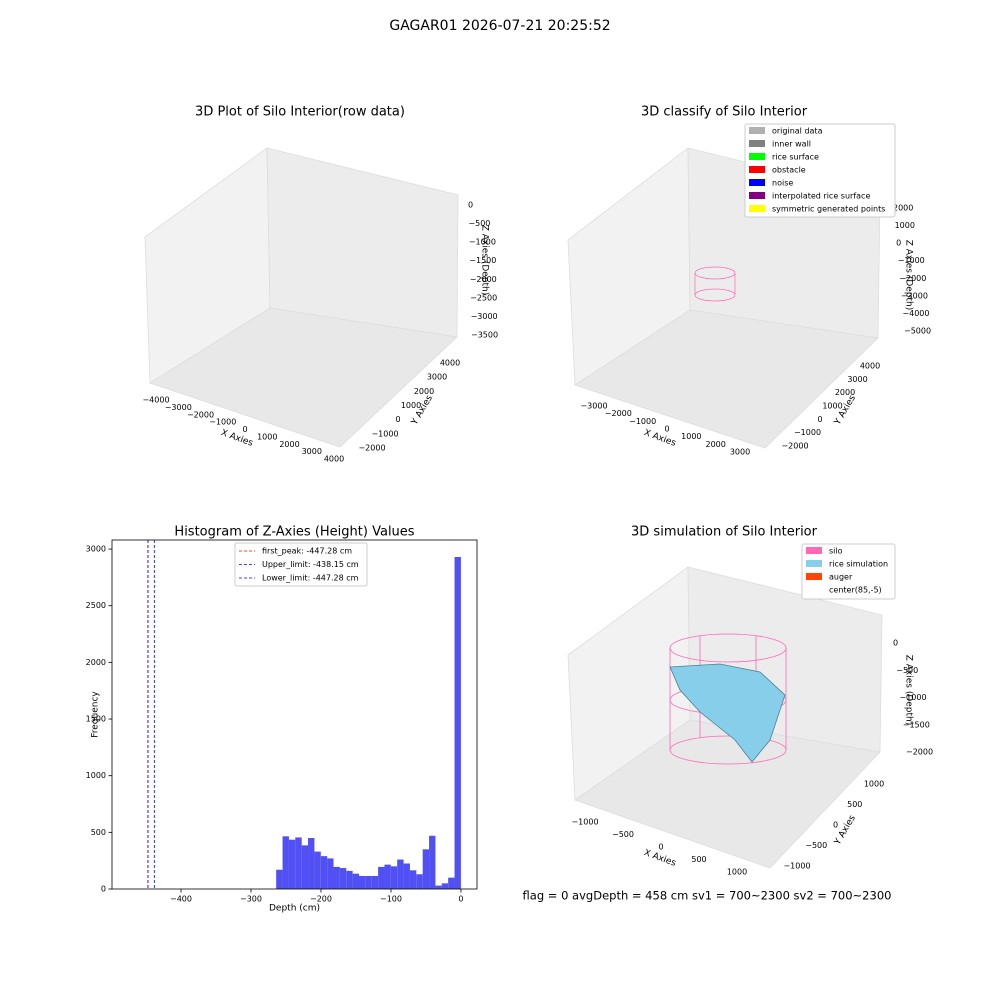 This screenshot has width=1000, height=1000. I want to click on z-tick-label: −2500, so click(483, 297).